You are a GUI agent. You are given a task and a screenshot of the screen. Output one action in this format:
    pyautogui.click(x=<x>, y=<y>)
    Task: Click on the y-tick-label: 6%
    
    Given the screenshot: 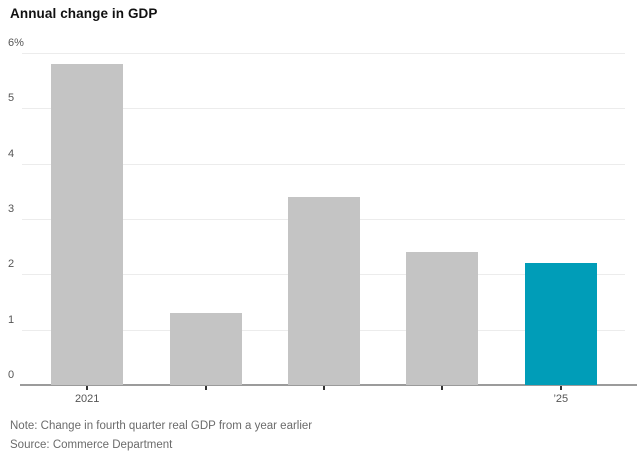 What is the action you would take?
    pyautogui.click(x=16, y=43)
    